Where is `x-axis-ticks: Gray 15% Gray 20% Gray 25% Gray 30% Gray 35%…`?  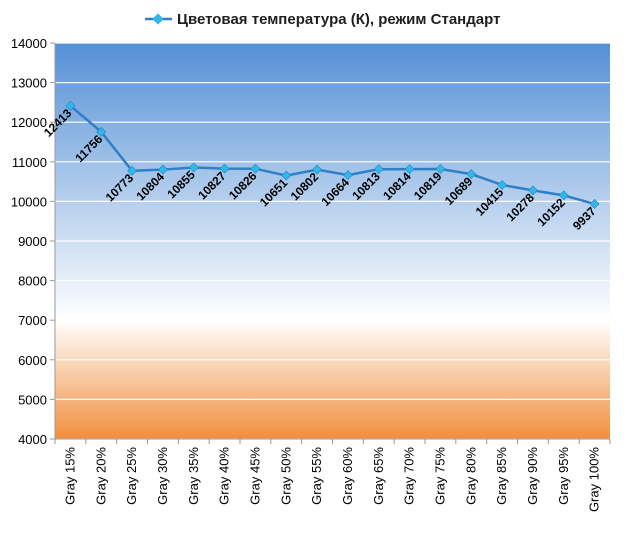
x-axis-ticks: Gray 15% Gray 20% Gray 25% Gray 30% Gray 35%… is located at coordinates (332, 475).